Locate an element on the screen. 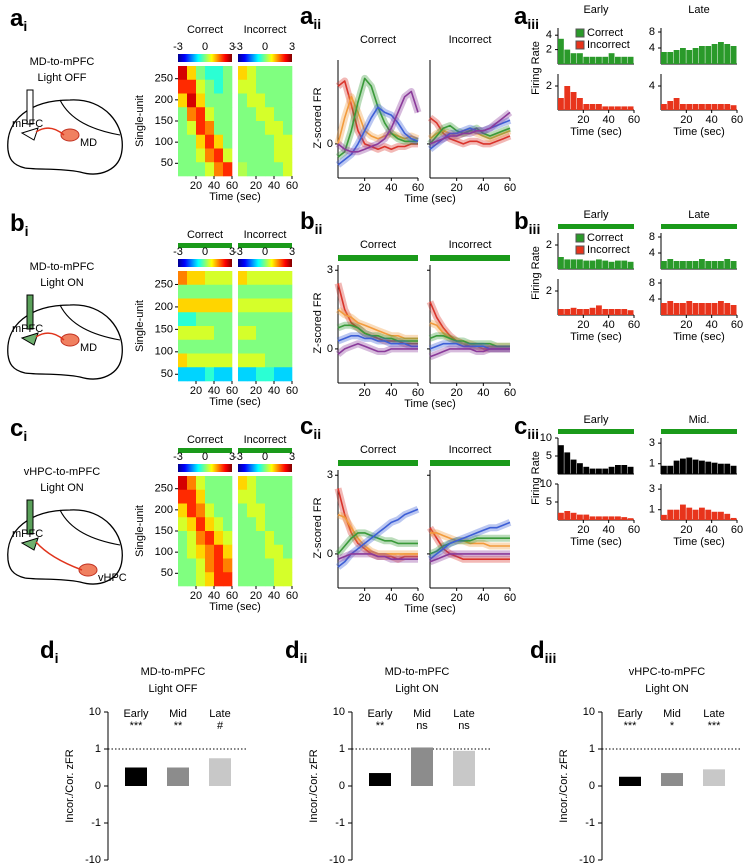 The height and width of the screenshot is (864, 754). legend-label: Incorrect is located at coordinates (608, 45).